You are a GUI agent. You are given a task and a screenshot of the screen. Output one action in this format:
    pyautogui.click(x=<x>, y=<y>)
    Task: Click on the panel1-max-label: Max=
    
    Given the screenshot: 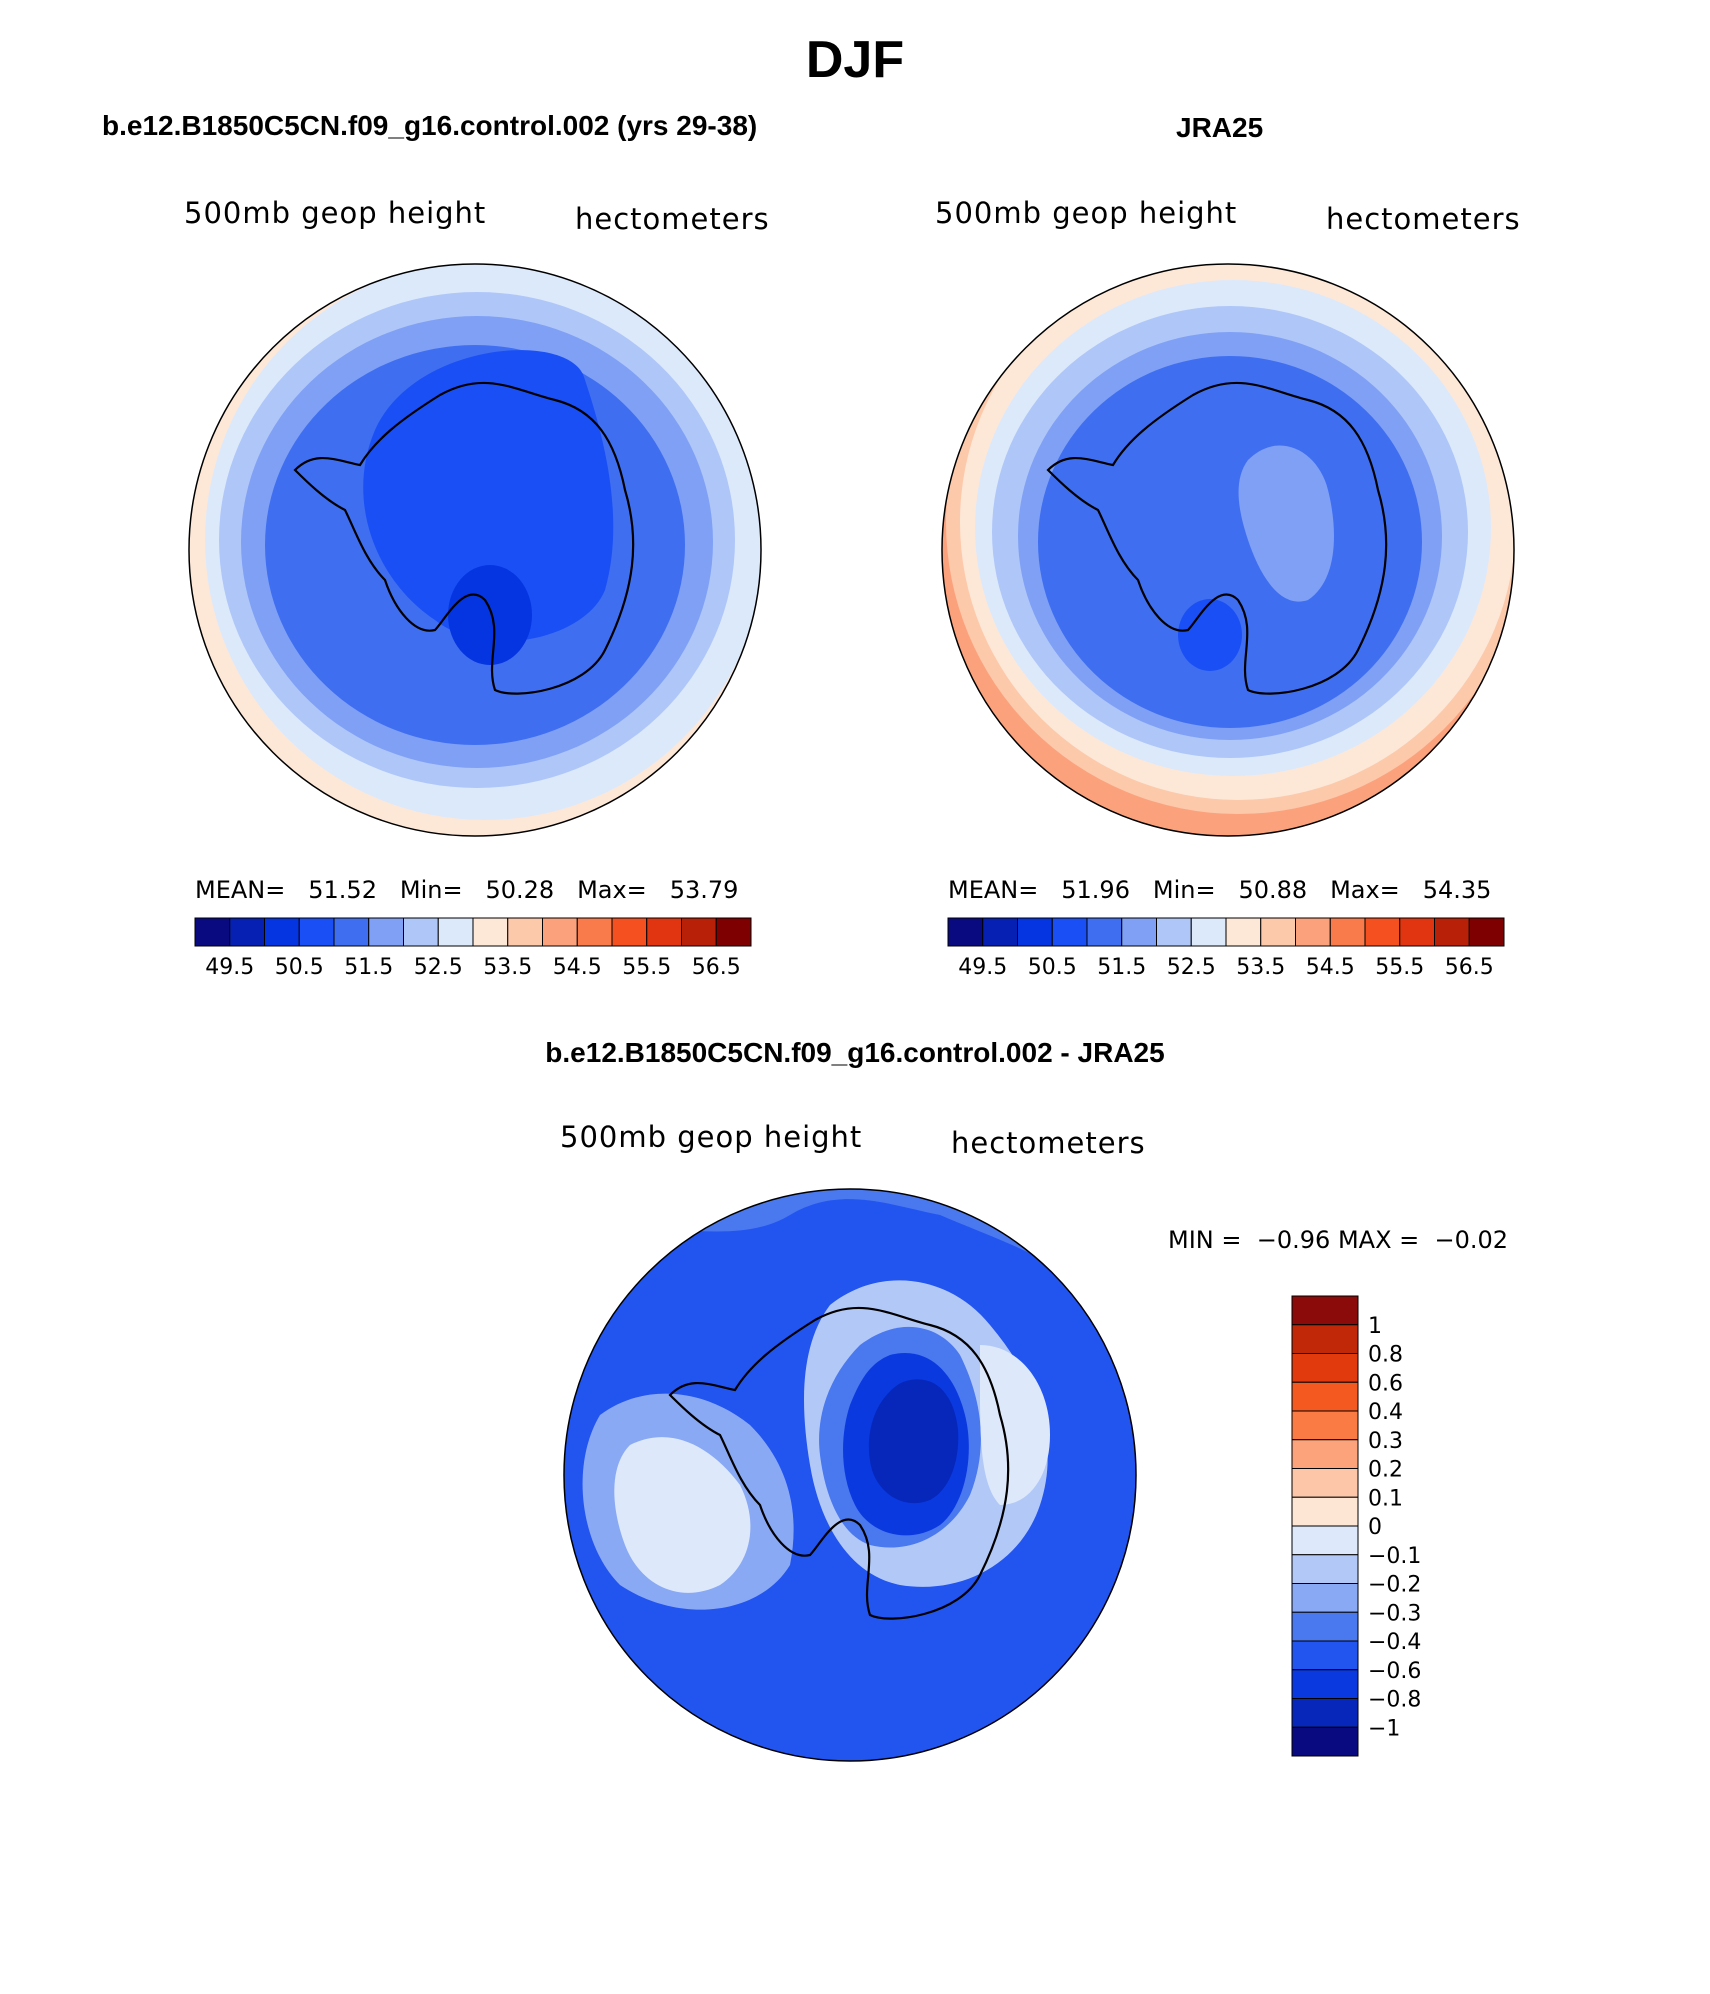 What is the action you would take?
    pyautogui.click(x=612, y=890)
    